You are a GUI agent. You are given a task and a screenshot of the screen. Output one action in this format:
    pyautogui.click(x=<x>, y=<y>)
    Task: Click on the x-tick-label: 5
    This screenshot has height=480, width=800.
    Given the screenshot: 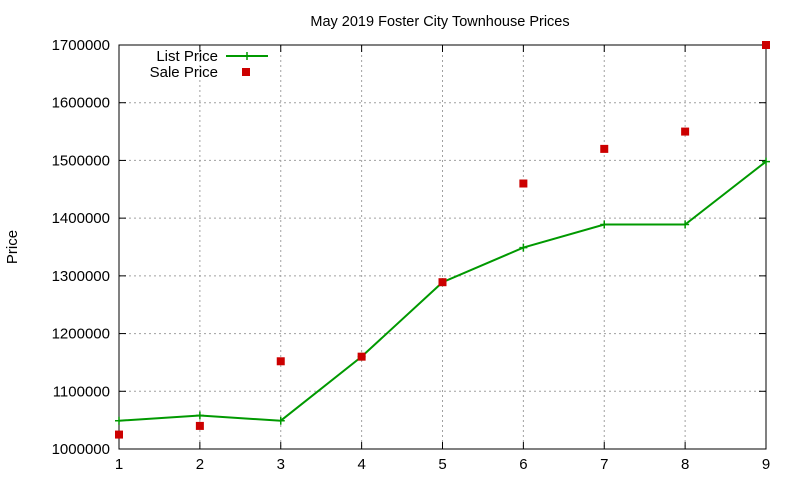 What is the action you would take?
    pyautogui.click(x=442, y=464)
    